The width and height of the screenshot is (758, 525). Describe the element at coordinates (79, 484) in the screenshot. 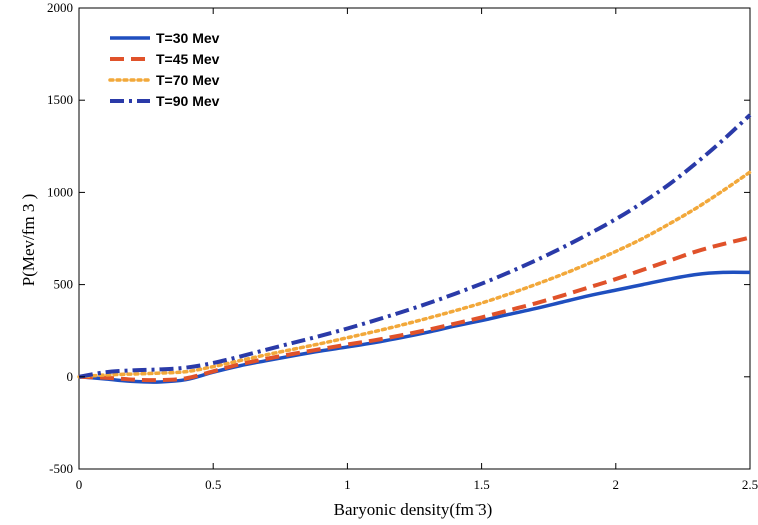

I see `x-tick-label: 0` at that location.